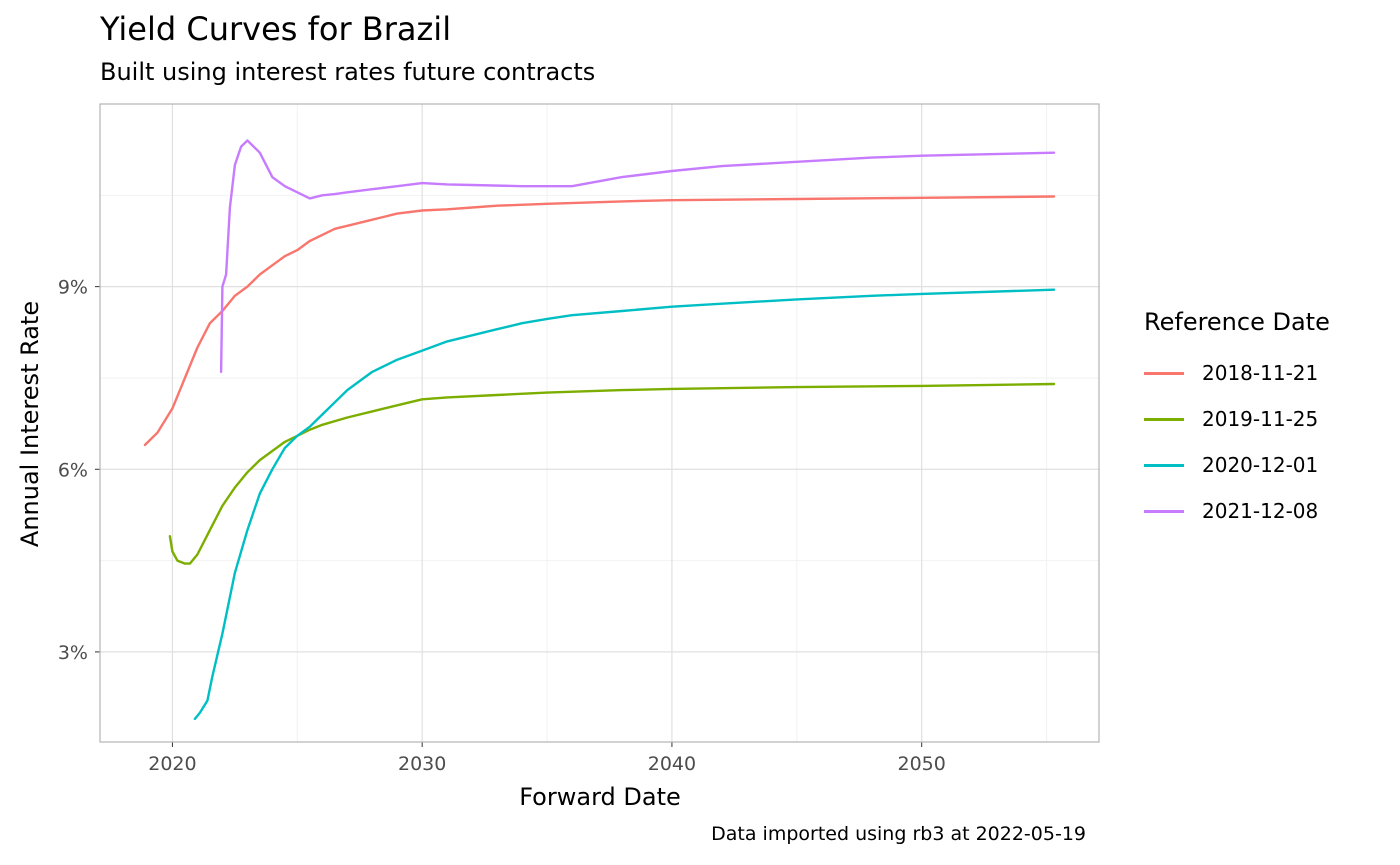 The height and width of the screenshot is (865, 1400). What do you see at coordinates (73, 653) in the screenshot?
I see `y-tick-label: 3%` at bounding box center [73, 653].